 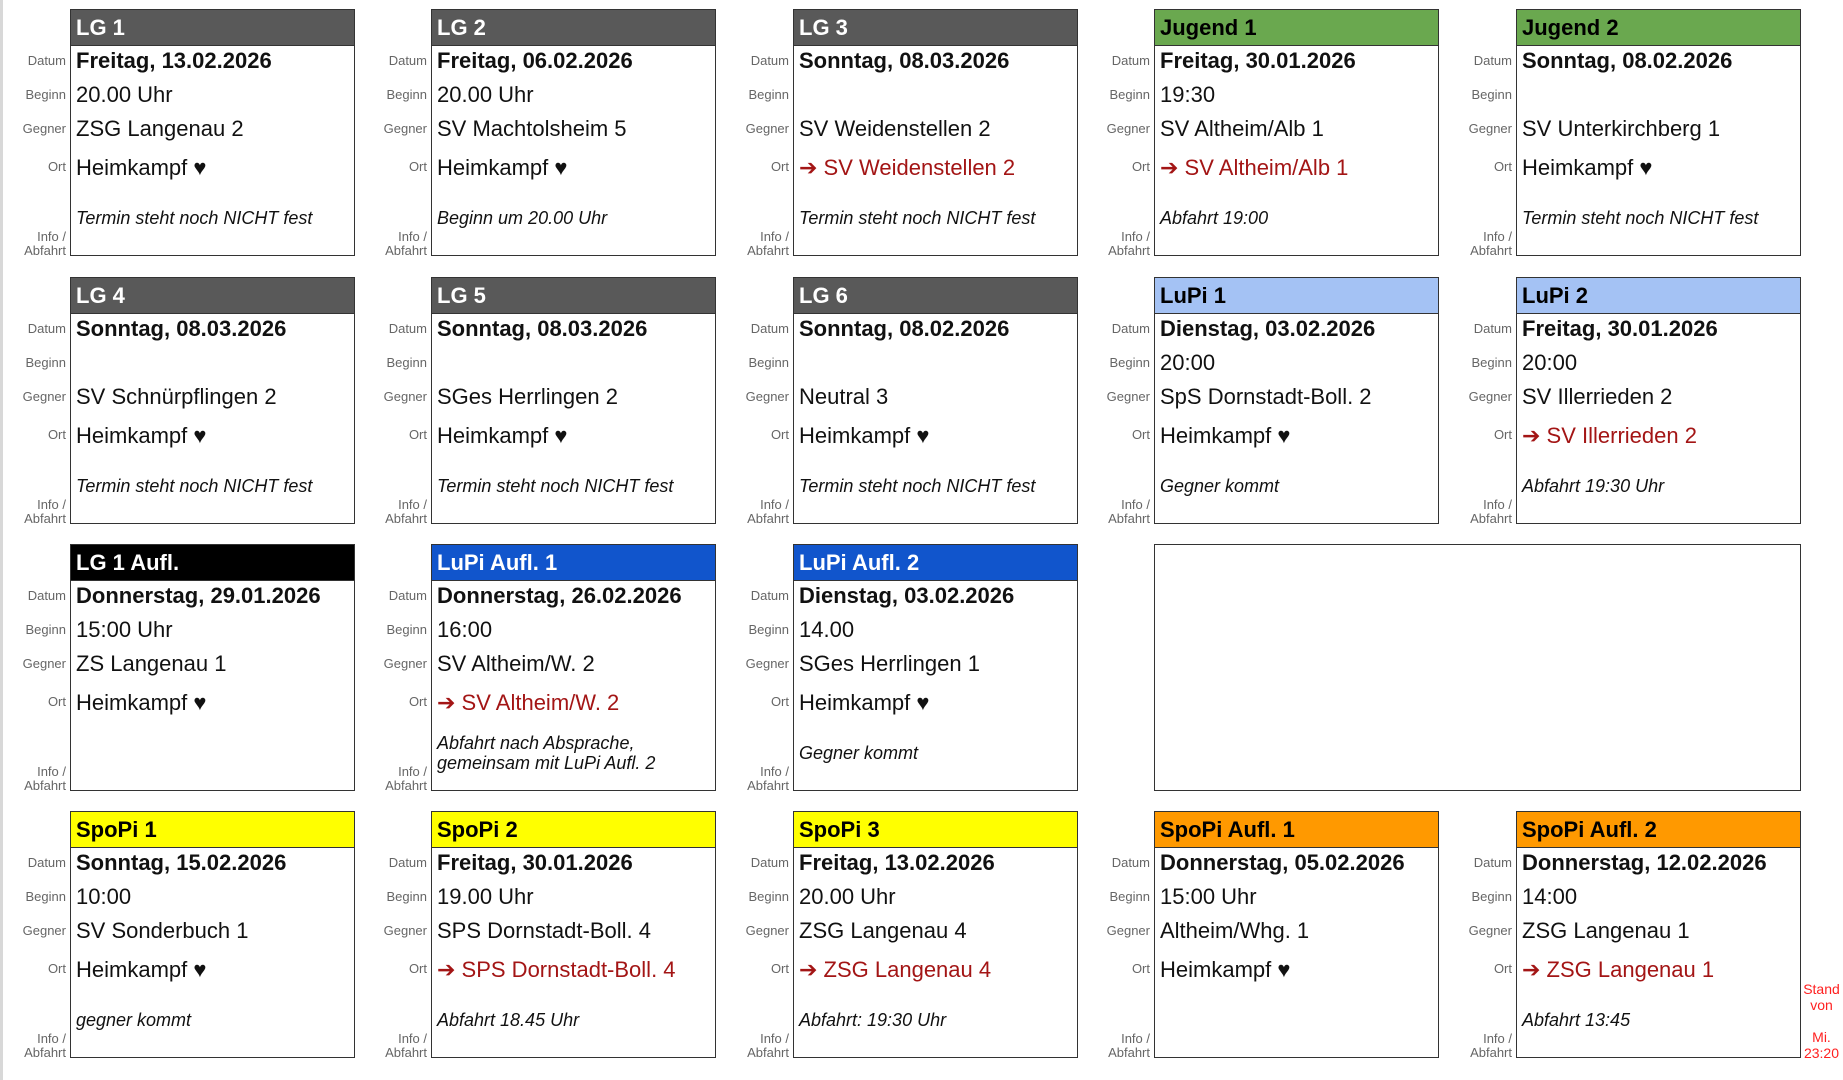 I want to click on page-edge, so click(x=1, y=540).